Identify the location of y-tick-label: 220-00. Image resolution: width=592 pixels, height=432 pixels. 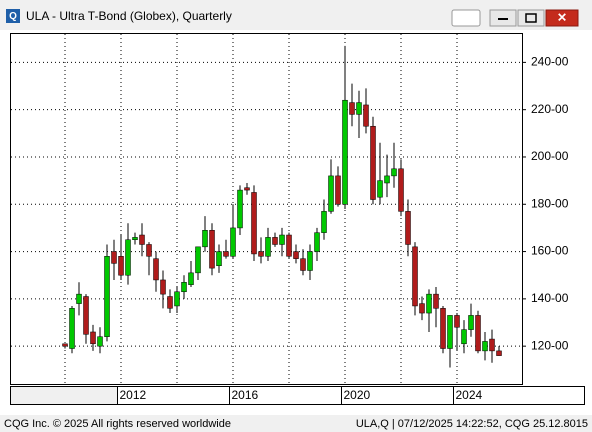
(550, 109).